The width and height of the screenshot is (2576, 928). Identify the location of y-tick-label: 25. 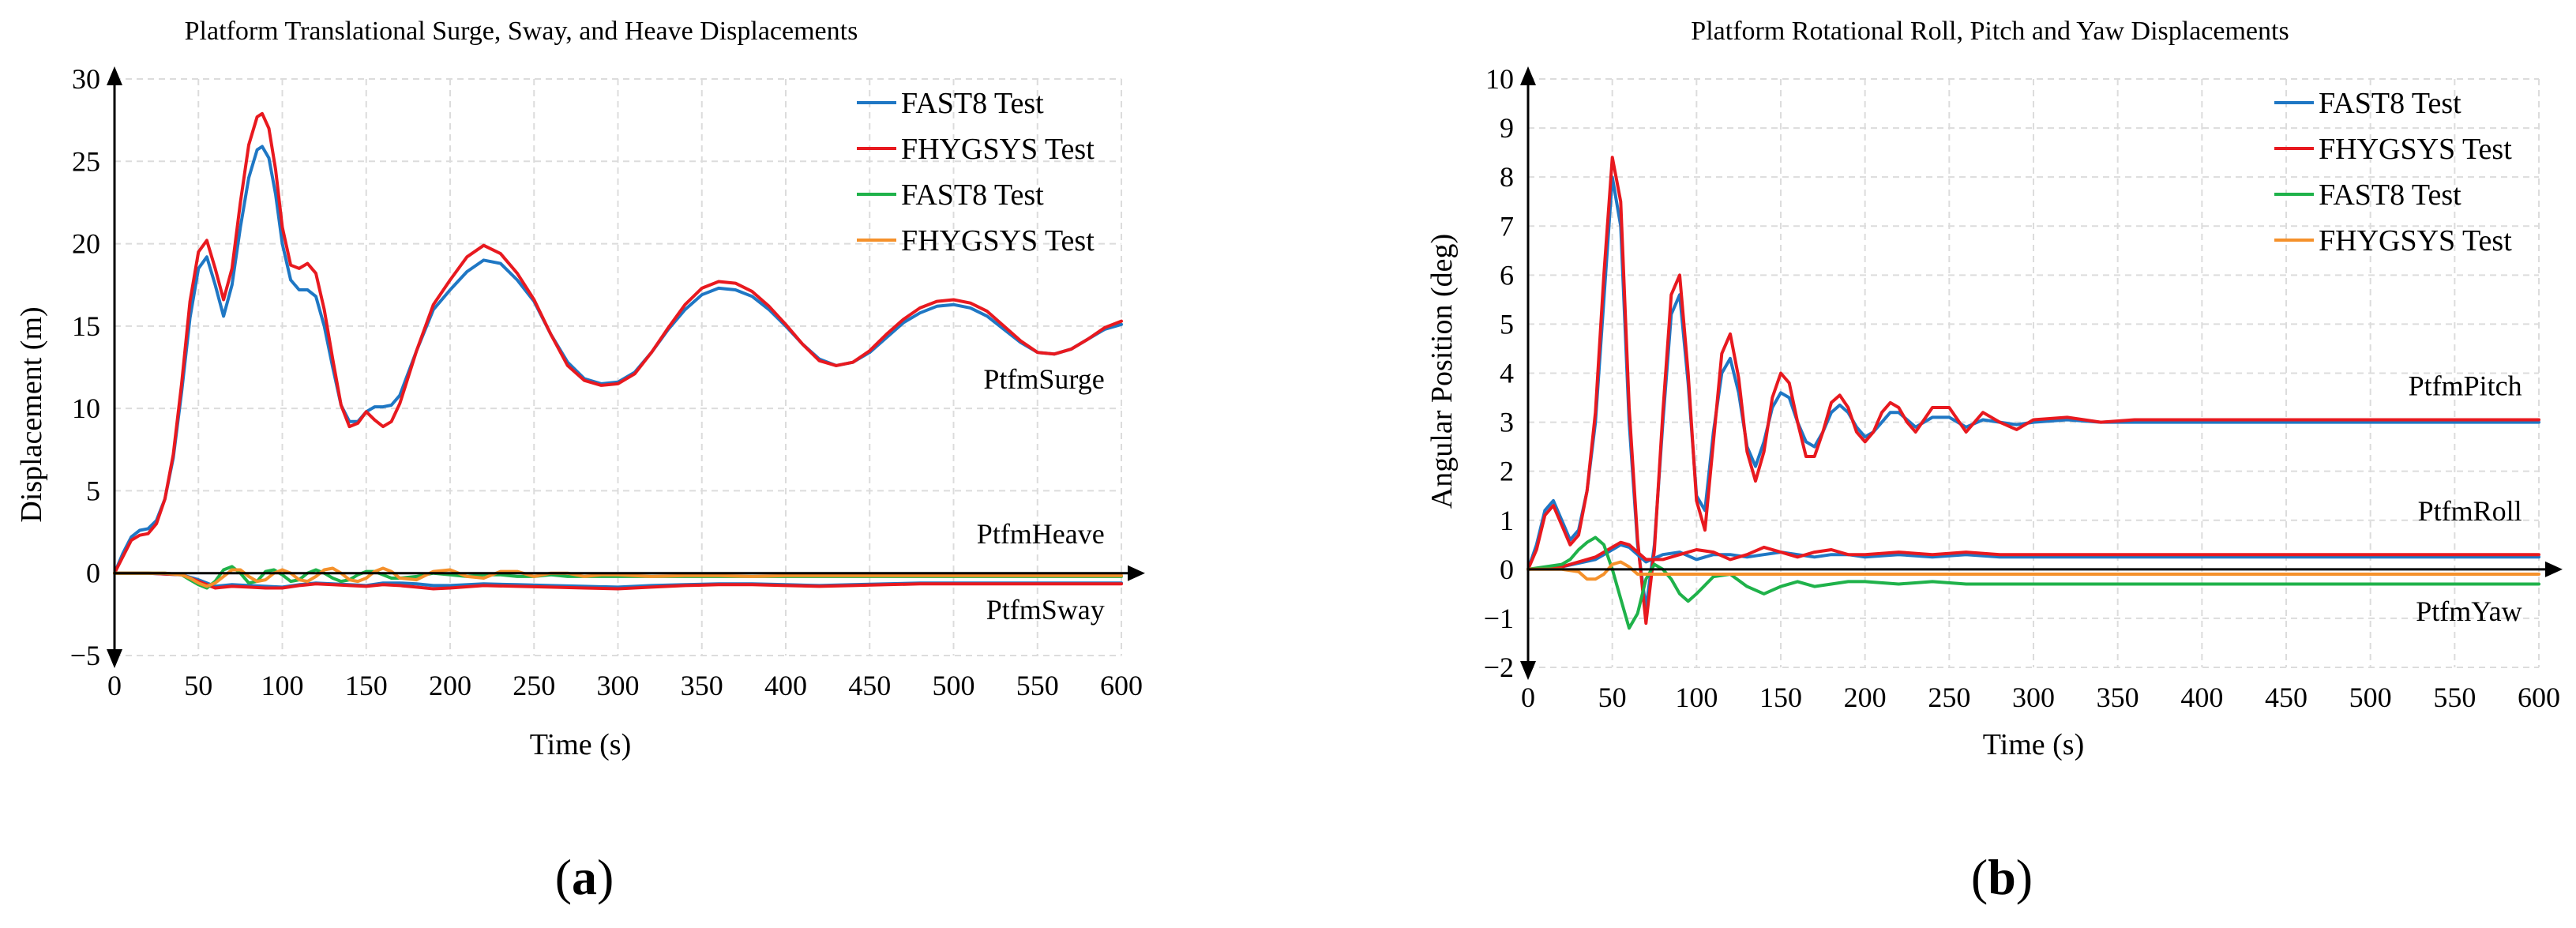
(86, 161).